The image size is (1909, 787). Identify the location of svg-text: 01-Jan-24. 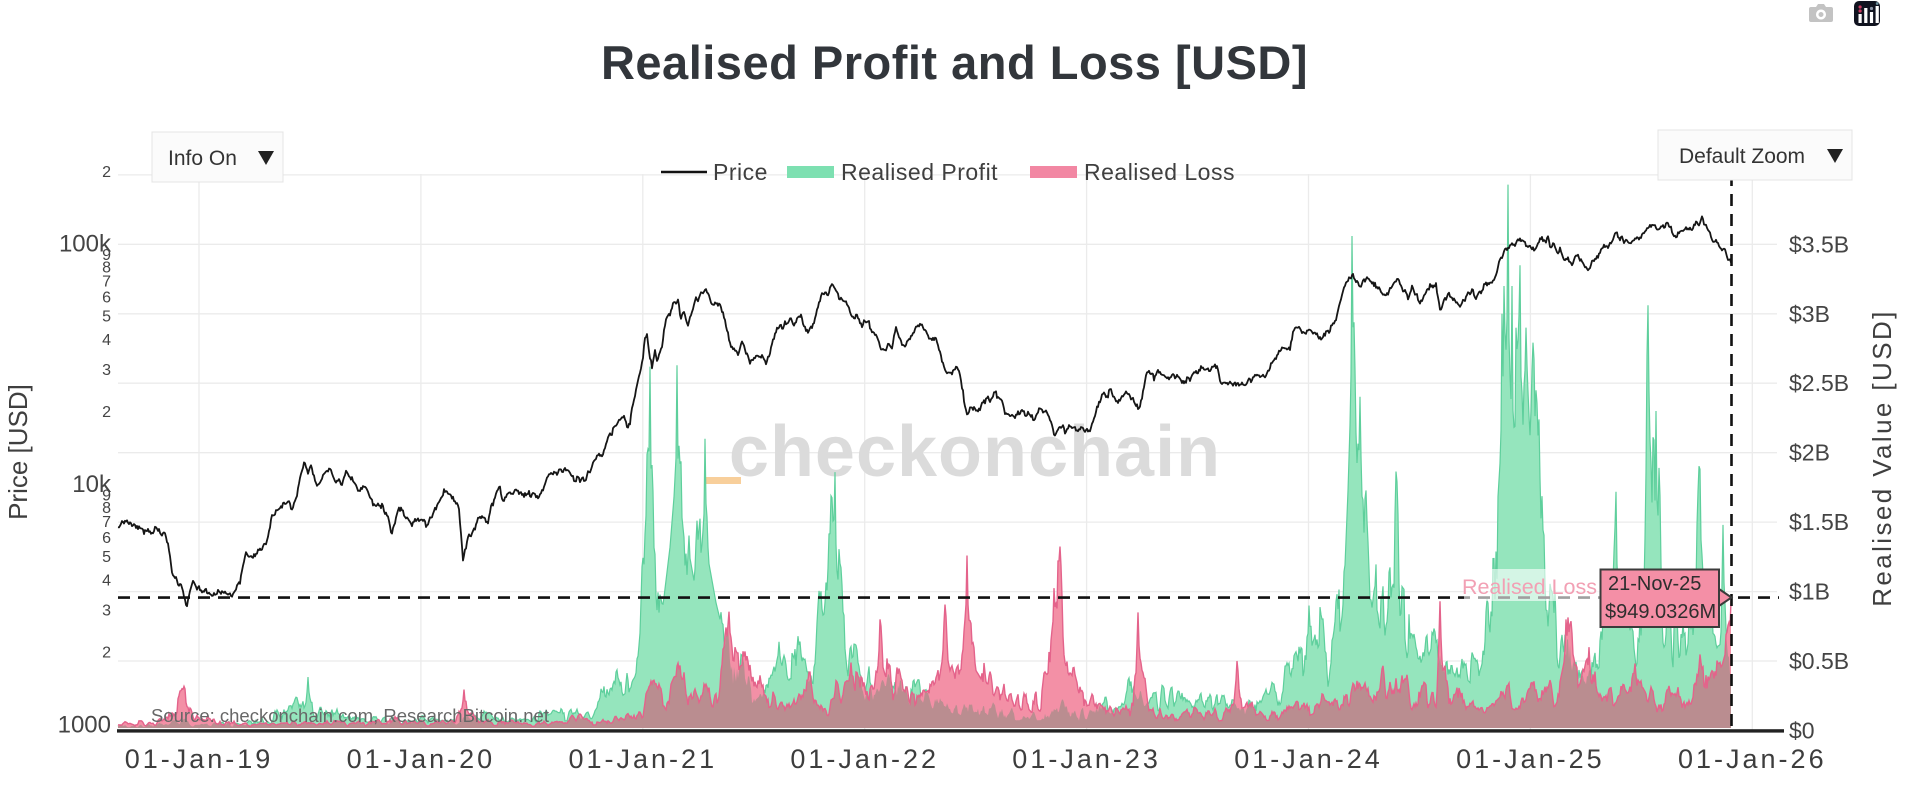
(1308, 759).